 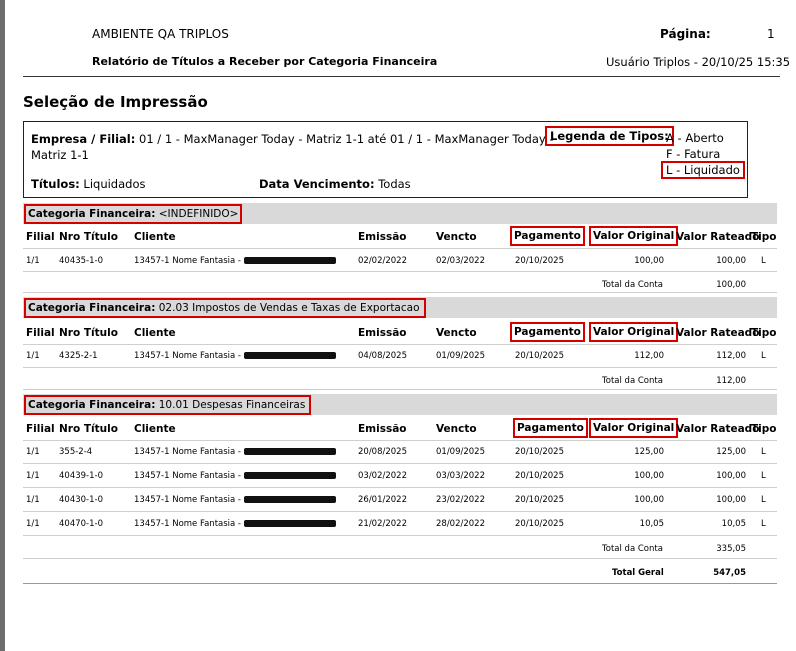 I want to click on cell-valor-original: 112,00, so click(x=649, y=356).